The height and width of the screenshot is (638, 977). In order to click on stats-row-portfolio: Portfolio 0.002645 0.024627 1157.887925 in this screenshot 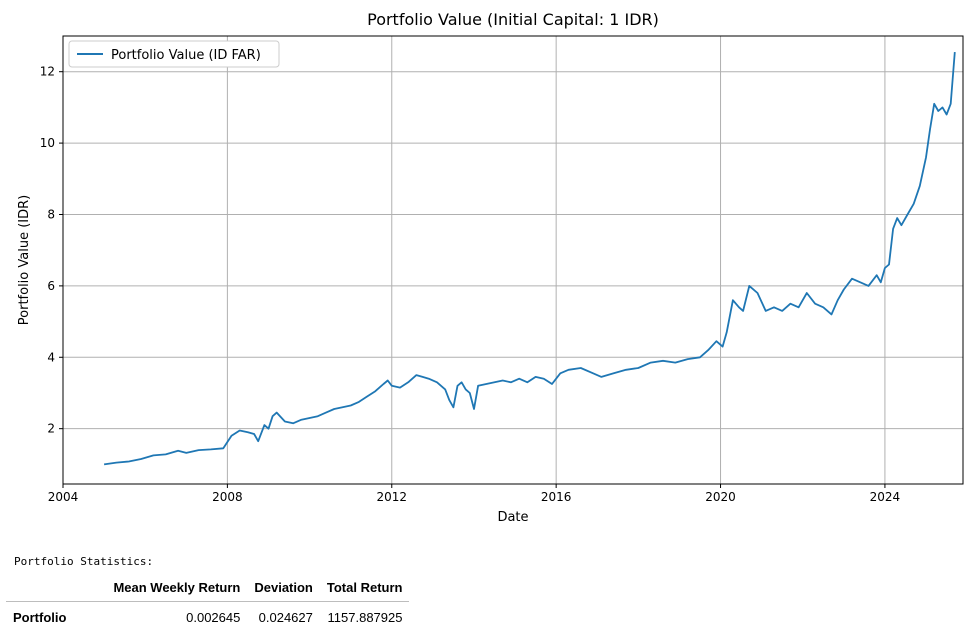, I will do `click(207, 616)`.